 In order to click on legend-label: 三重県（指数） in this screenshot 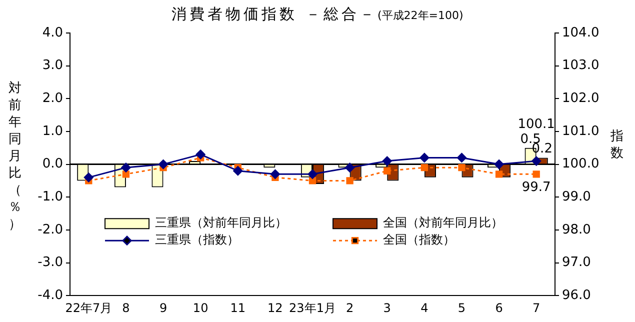, I will do `click(197, 239)`.